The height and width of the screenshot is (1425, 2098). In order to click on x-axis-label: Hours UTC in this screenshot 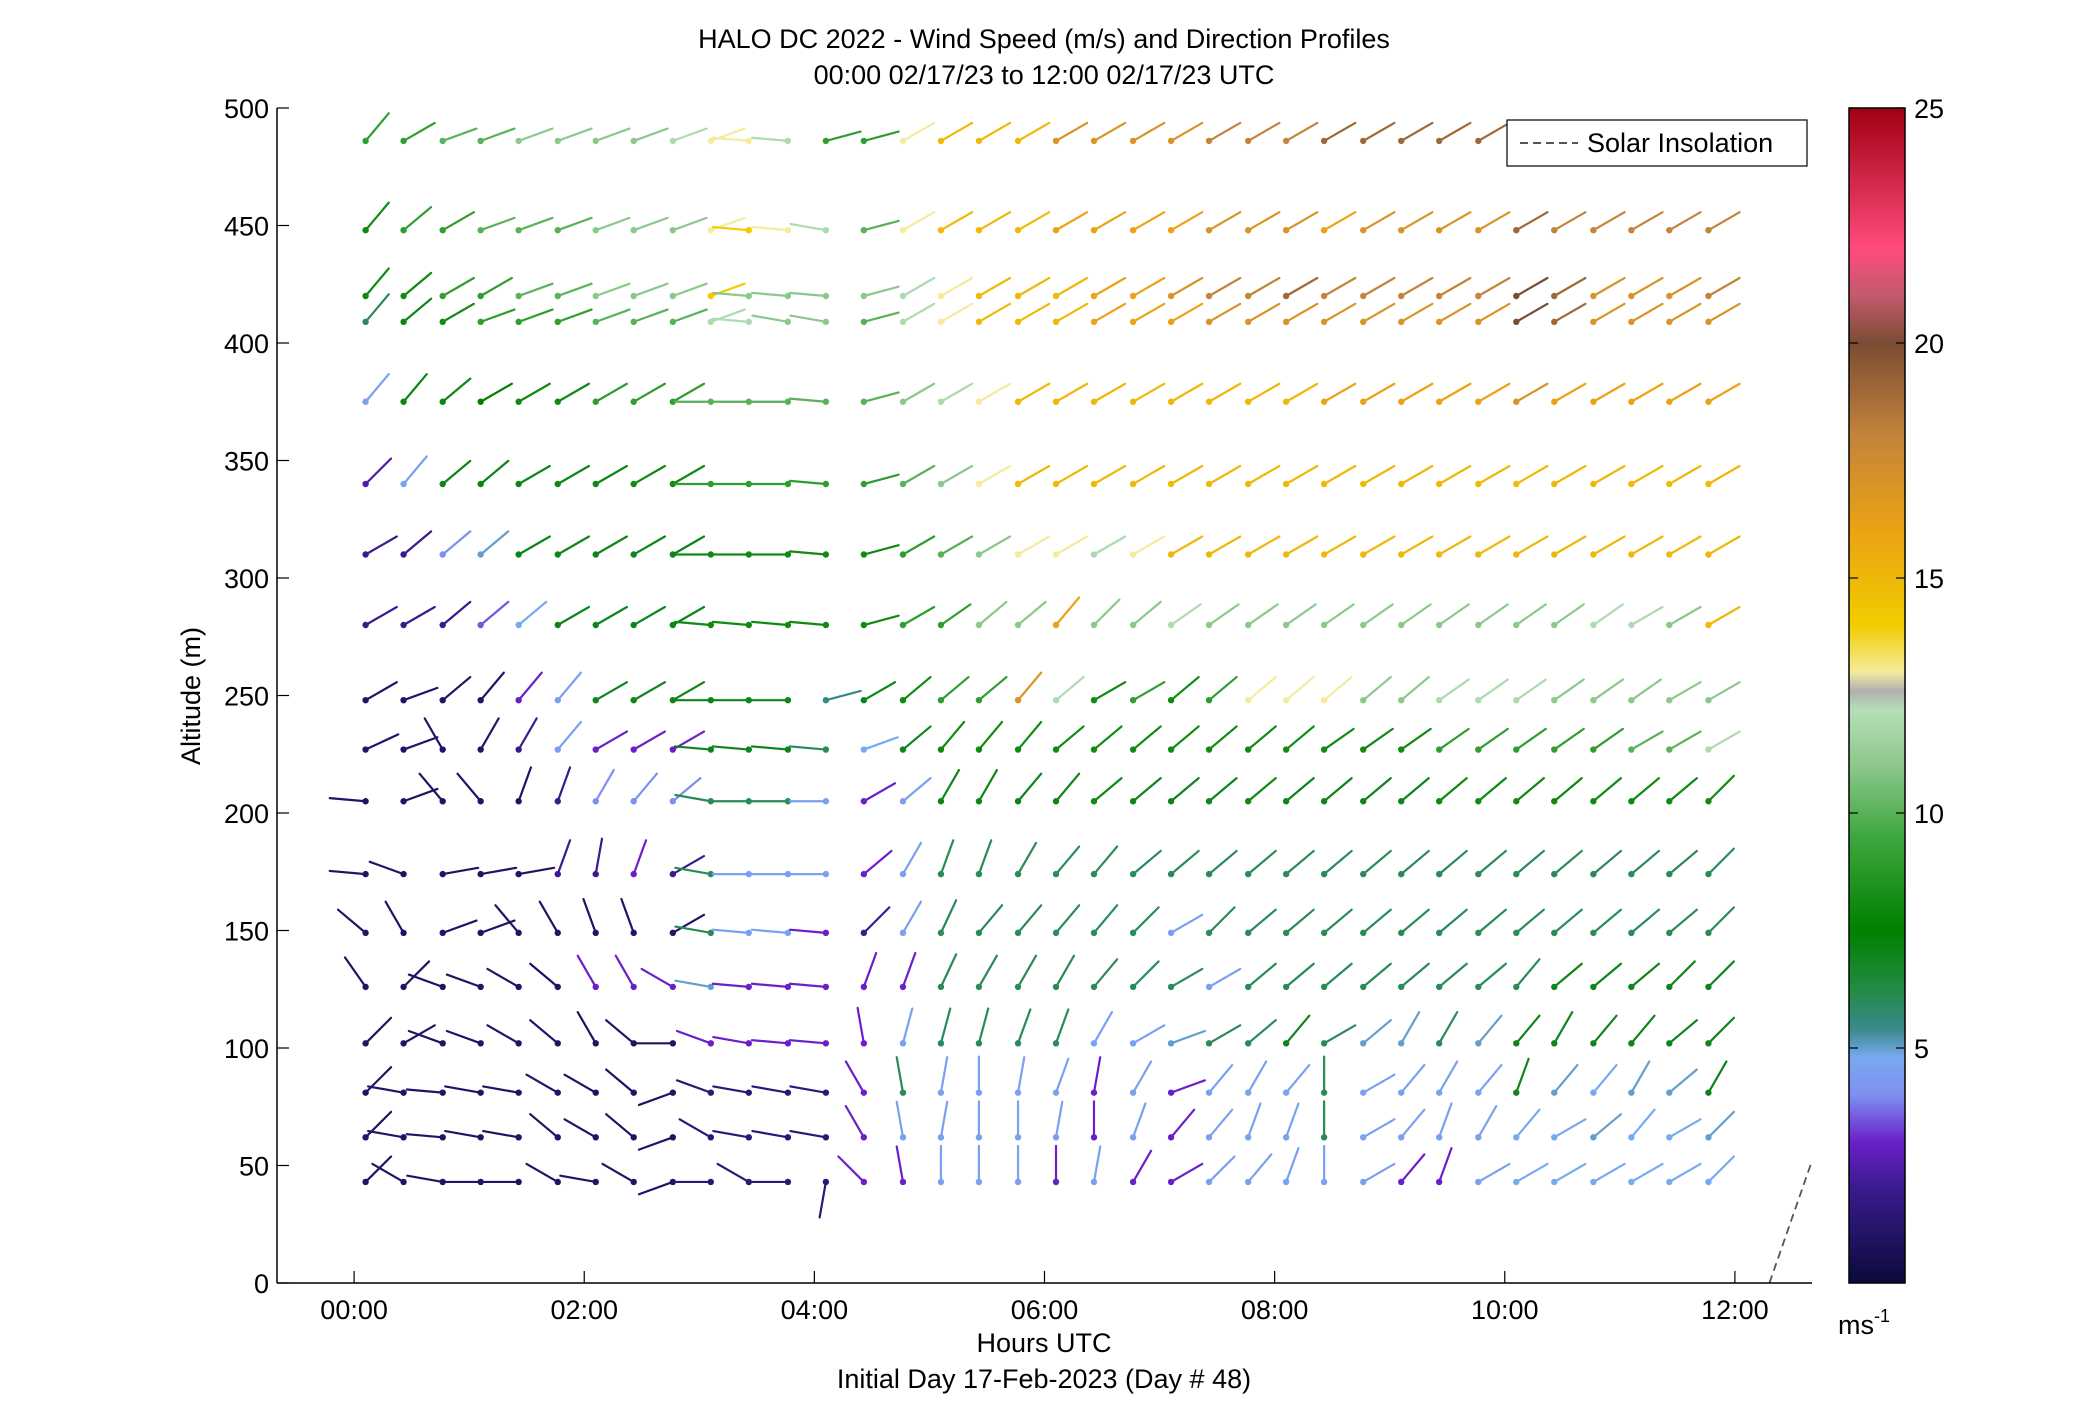, I will do `click(1043, 1343)`.